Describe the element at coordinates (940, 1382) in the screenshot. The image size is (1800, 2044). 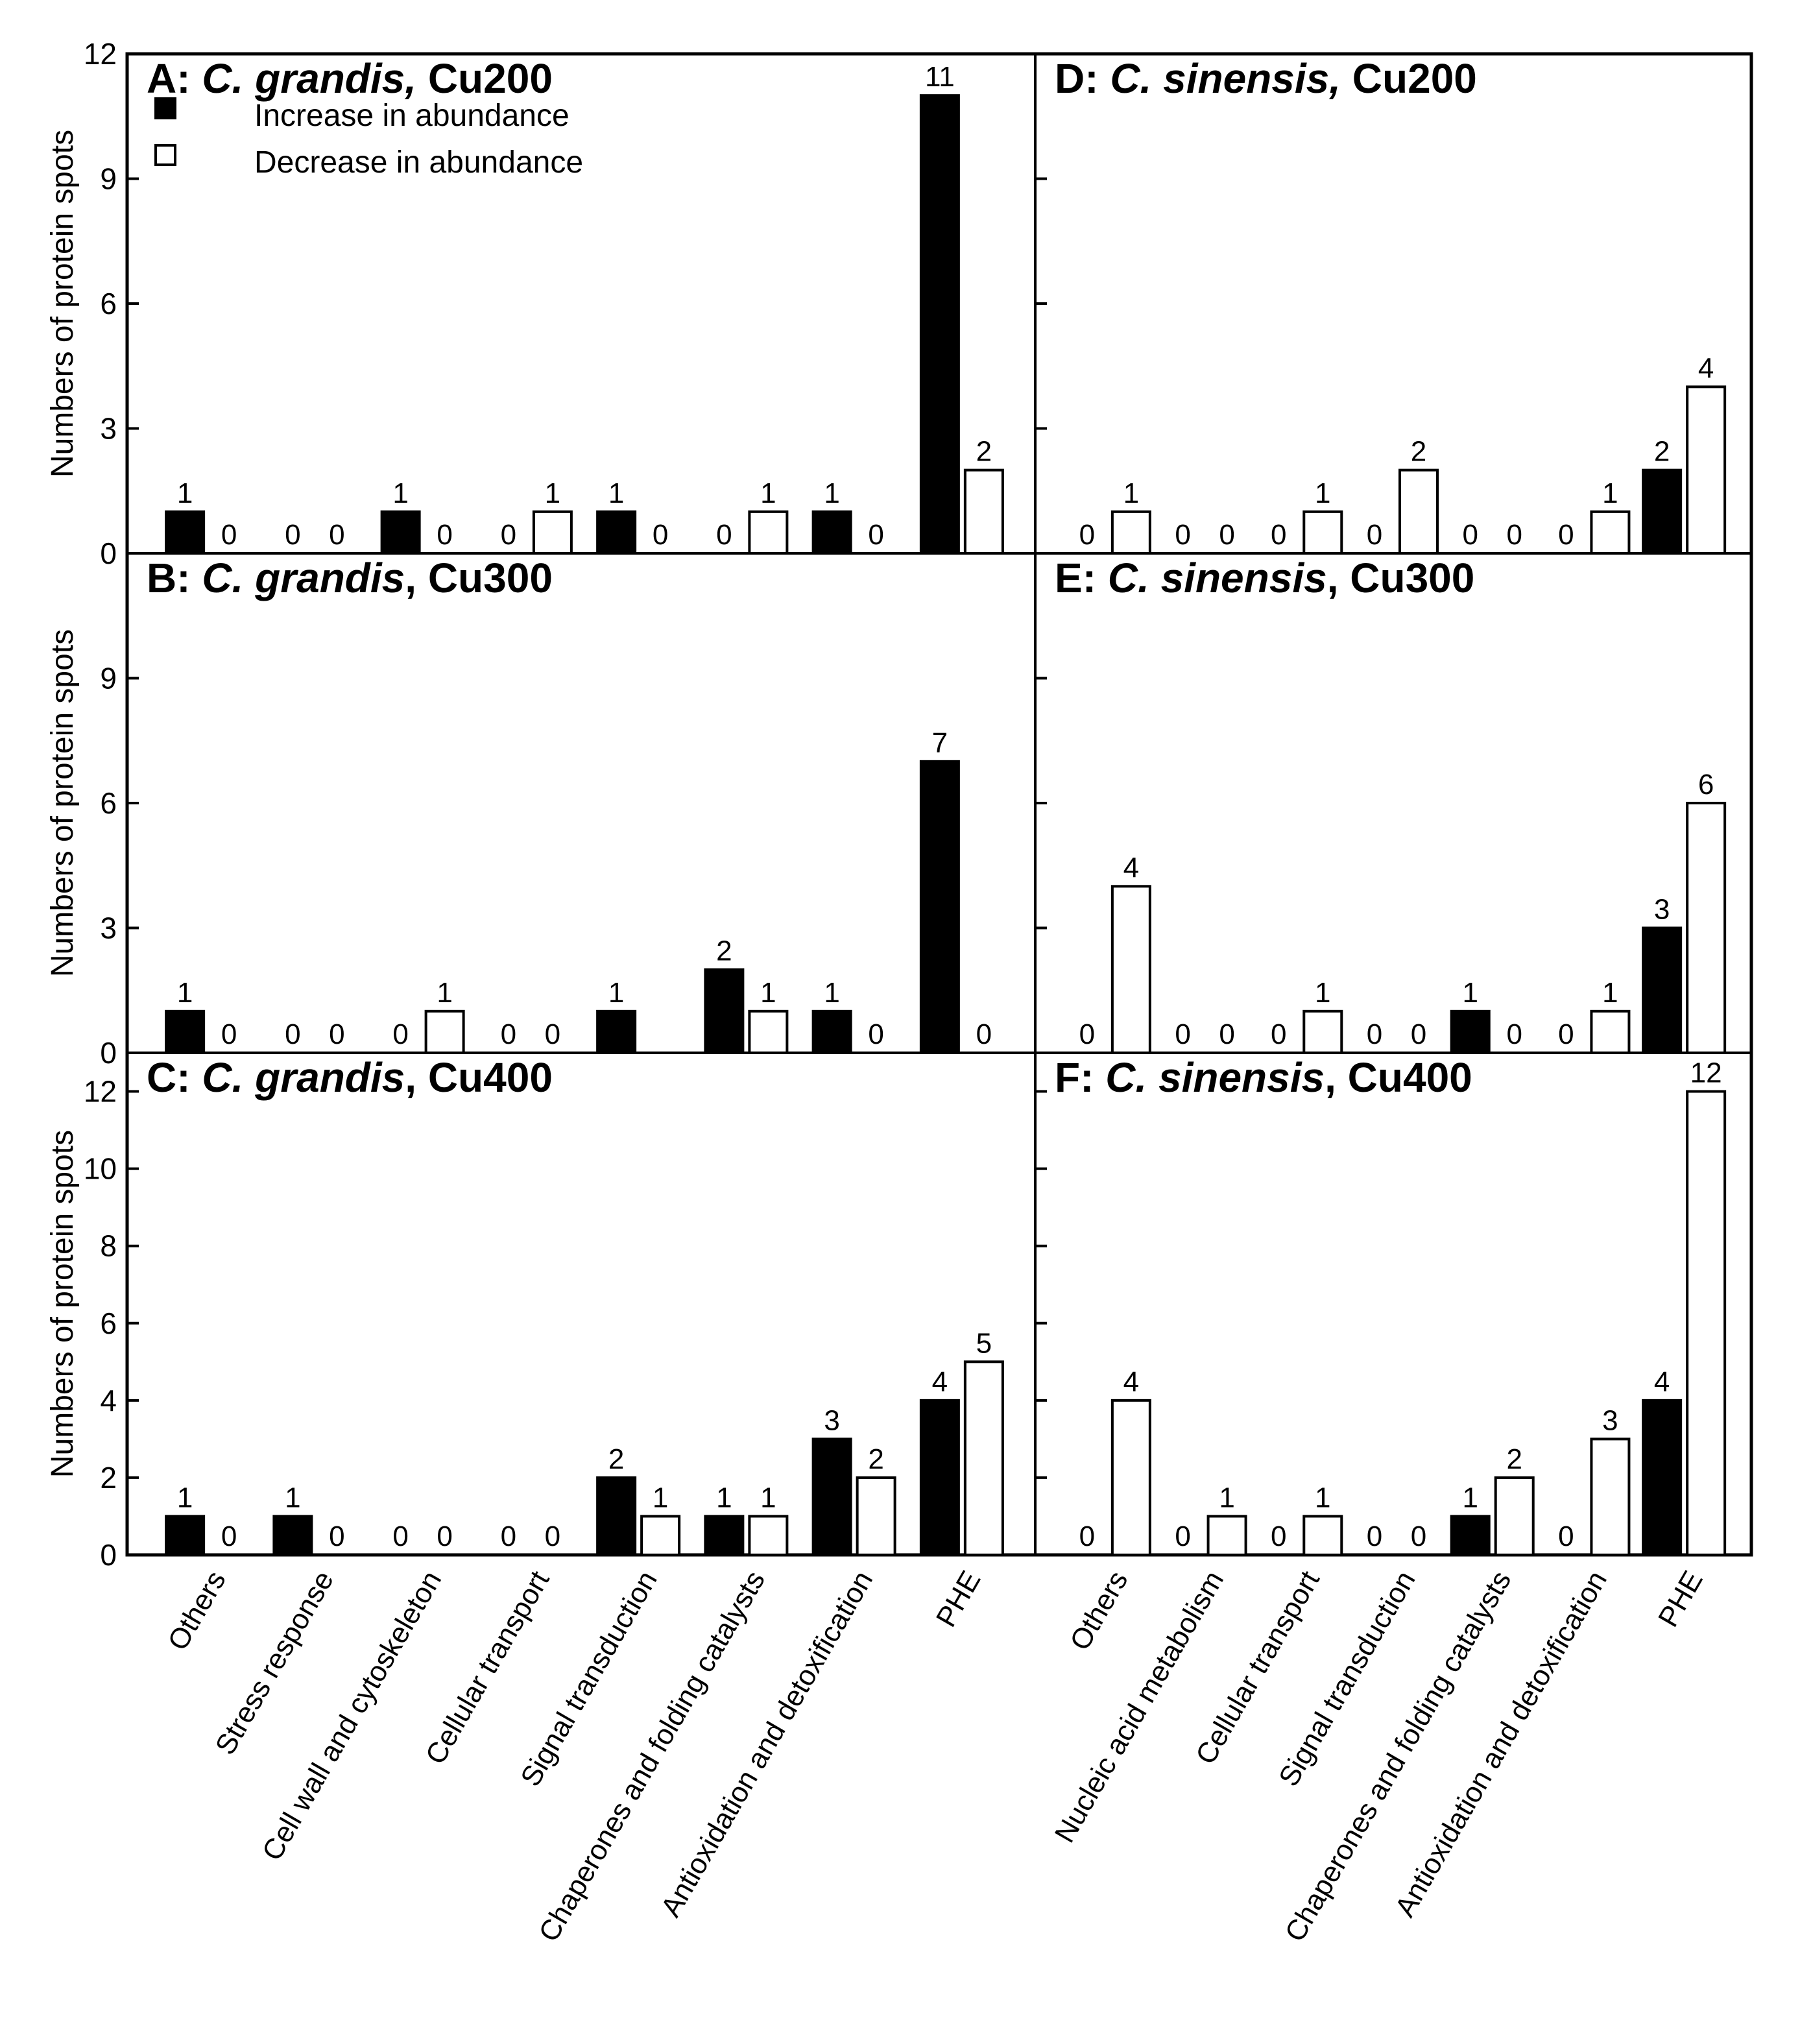
I see `data-label: 4` at that location.